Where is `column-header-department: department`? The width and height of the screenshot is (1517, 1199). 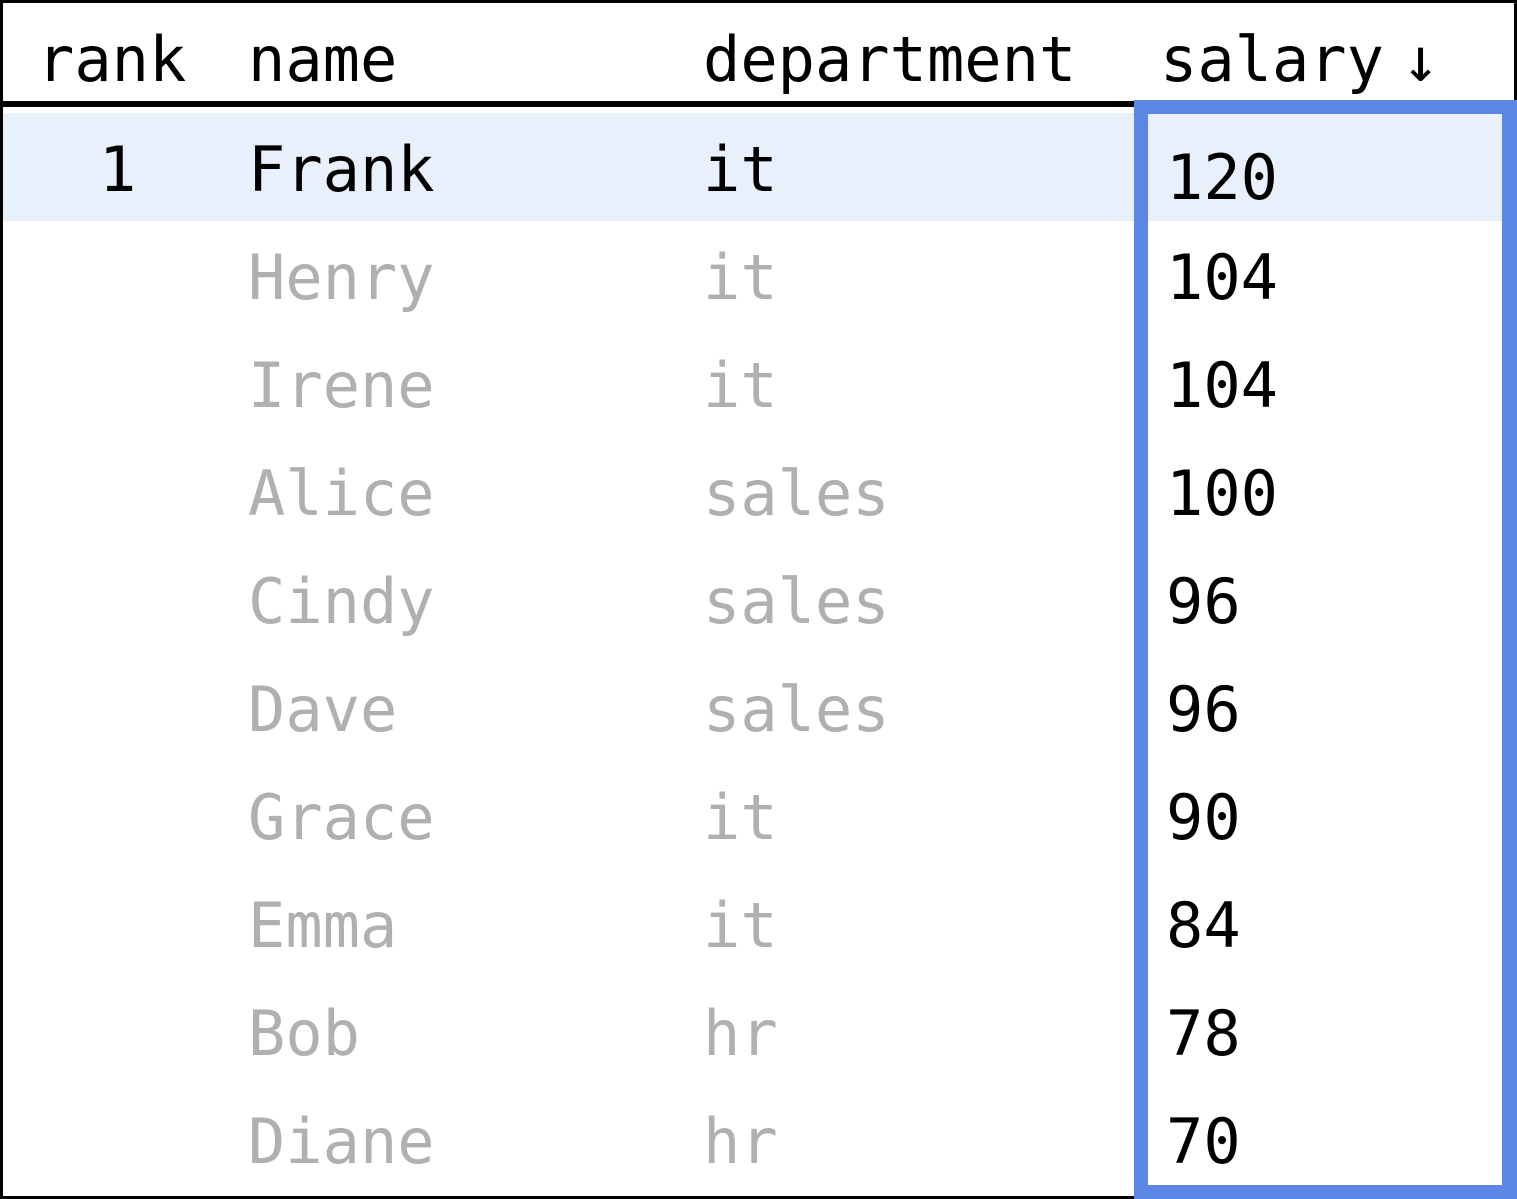
column-header-department: department is located at coordinates (890, 59).